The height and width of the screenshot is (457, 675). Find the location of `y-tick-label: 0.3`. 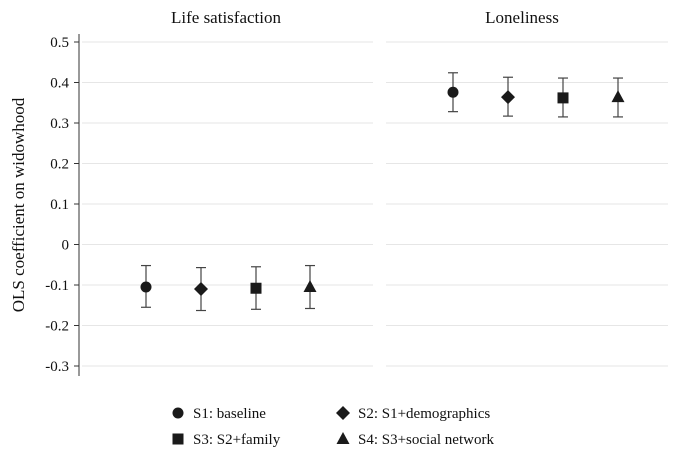

y-tick-label: 0.3 is located at coordinates (59, 124).